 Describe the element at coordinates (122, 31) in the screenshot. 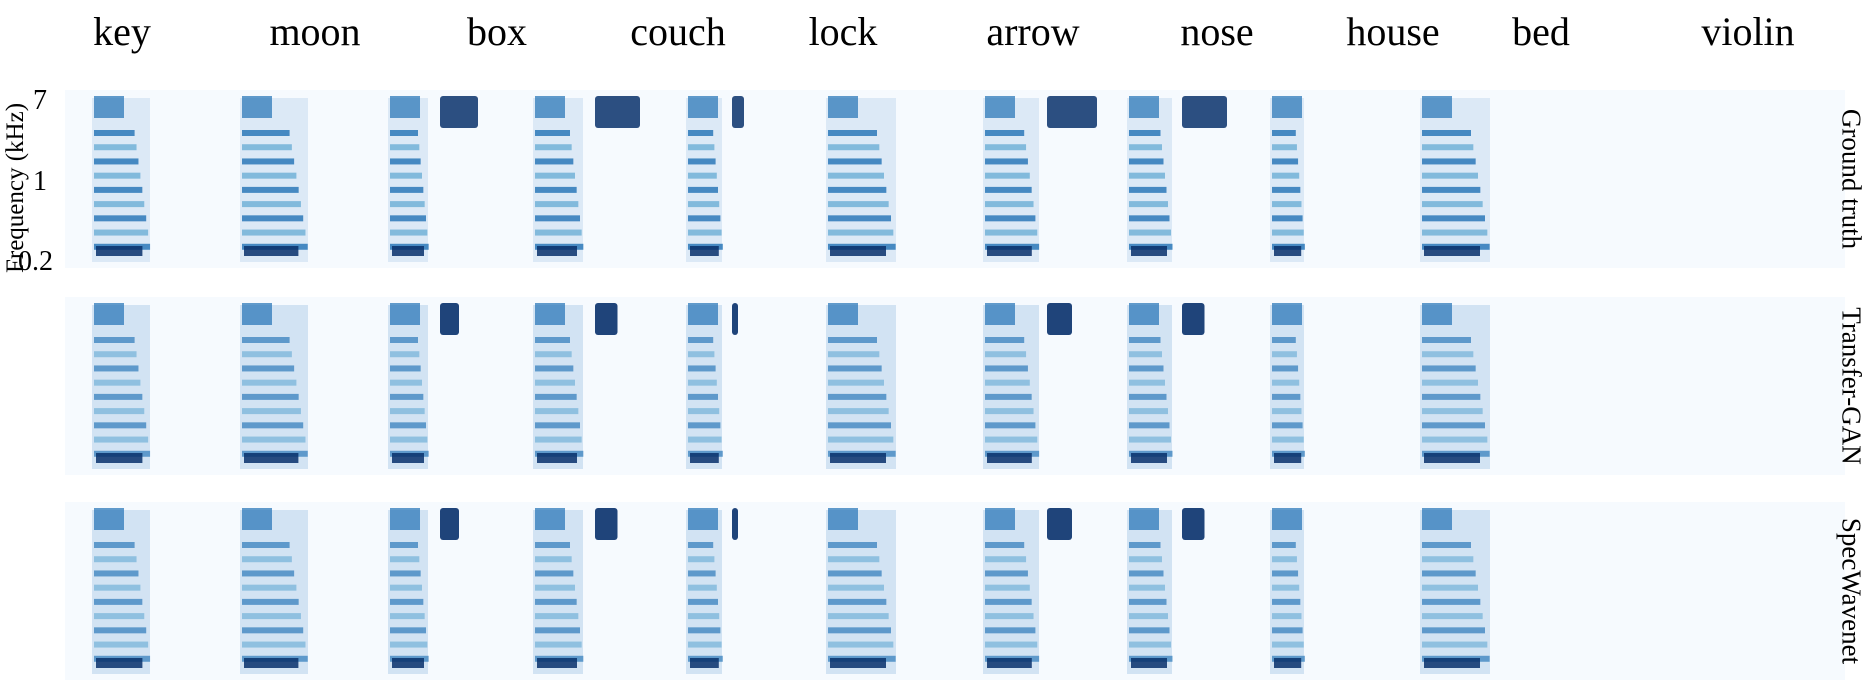

I see `word-label-key: key` at that location.